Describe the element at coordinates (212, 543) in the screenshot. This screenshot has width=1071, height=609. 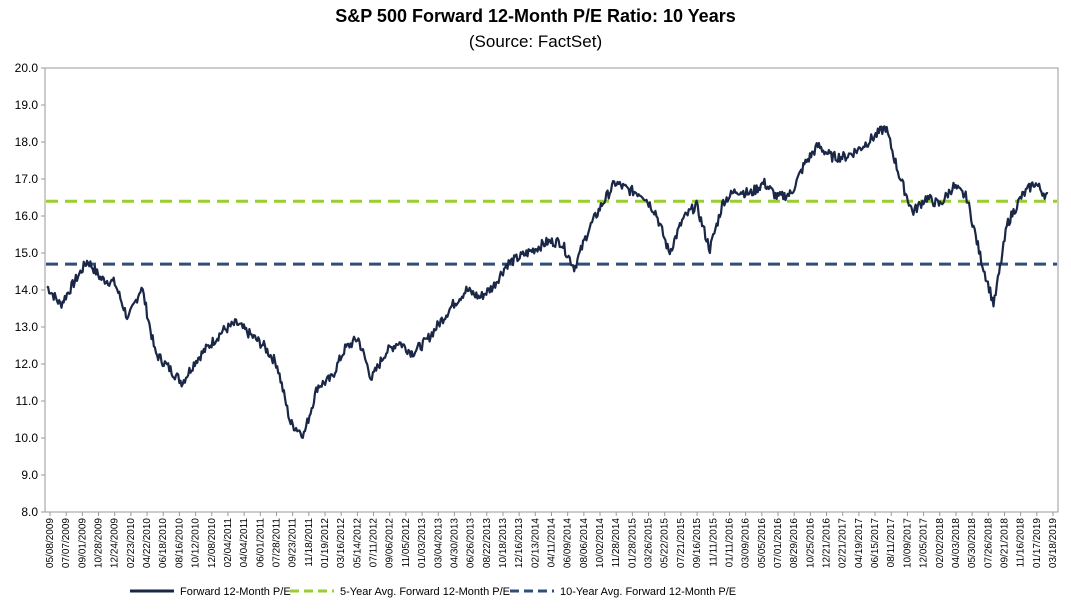
I see `x-tick-label: 12/08/2010` at that location.